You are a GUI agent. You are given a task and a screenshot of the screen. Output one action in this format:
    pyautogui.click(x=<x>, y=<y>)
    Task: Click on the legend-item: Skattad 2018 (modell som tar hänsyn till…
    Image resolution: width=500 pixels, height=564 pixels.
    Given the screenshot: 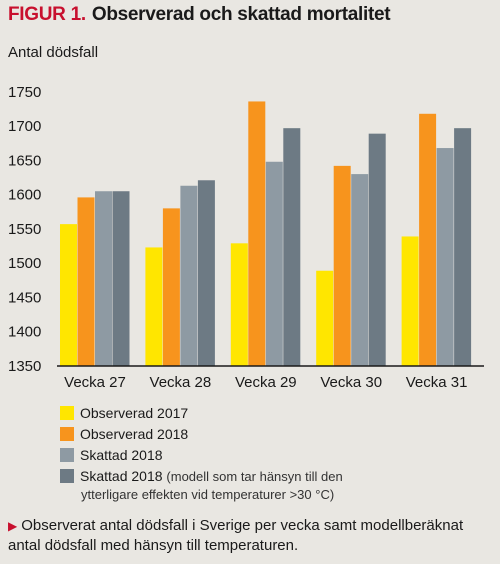 What is the action you would take?
    pyautogui.click(x=201, y=477)
    